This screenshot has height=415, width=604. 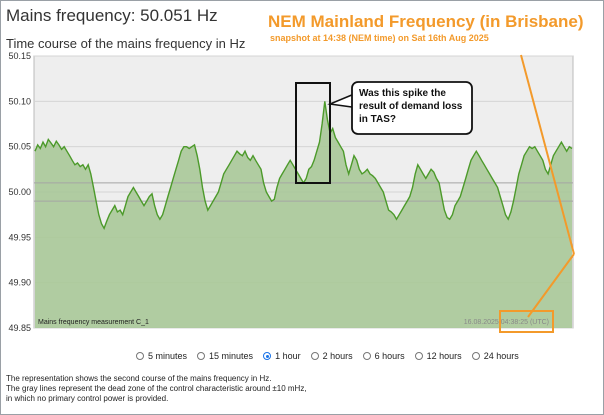 What do you see at coordinates (126, 43) in the screenshot?
I see `chart-subtitle: Time course of the mains frequency in Hz` at bounding box center [126, 43].